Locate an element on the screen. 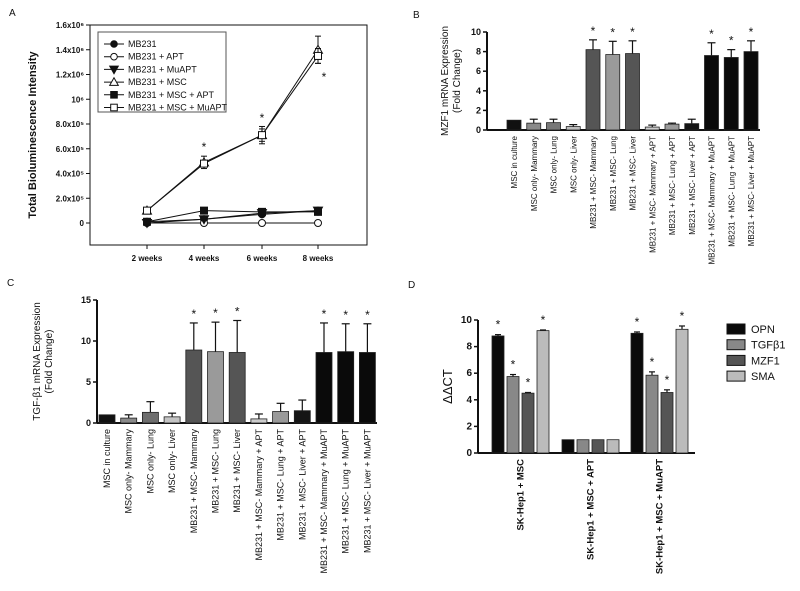 The height and width of the screenshot is (591, 800). y-tick-label: 8 is located at coordinates (469, 347).